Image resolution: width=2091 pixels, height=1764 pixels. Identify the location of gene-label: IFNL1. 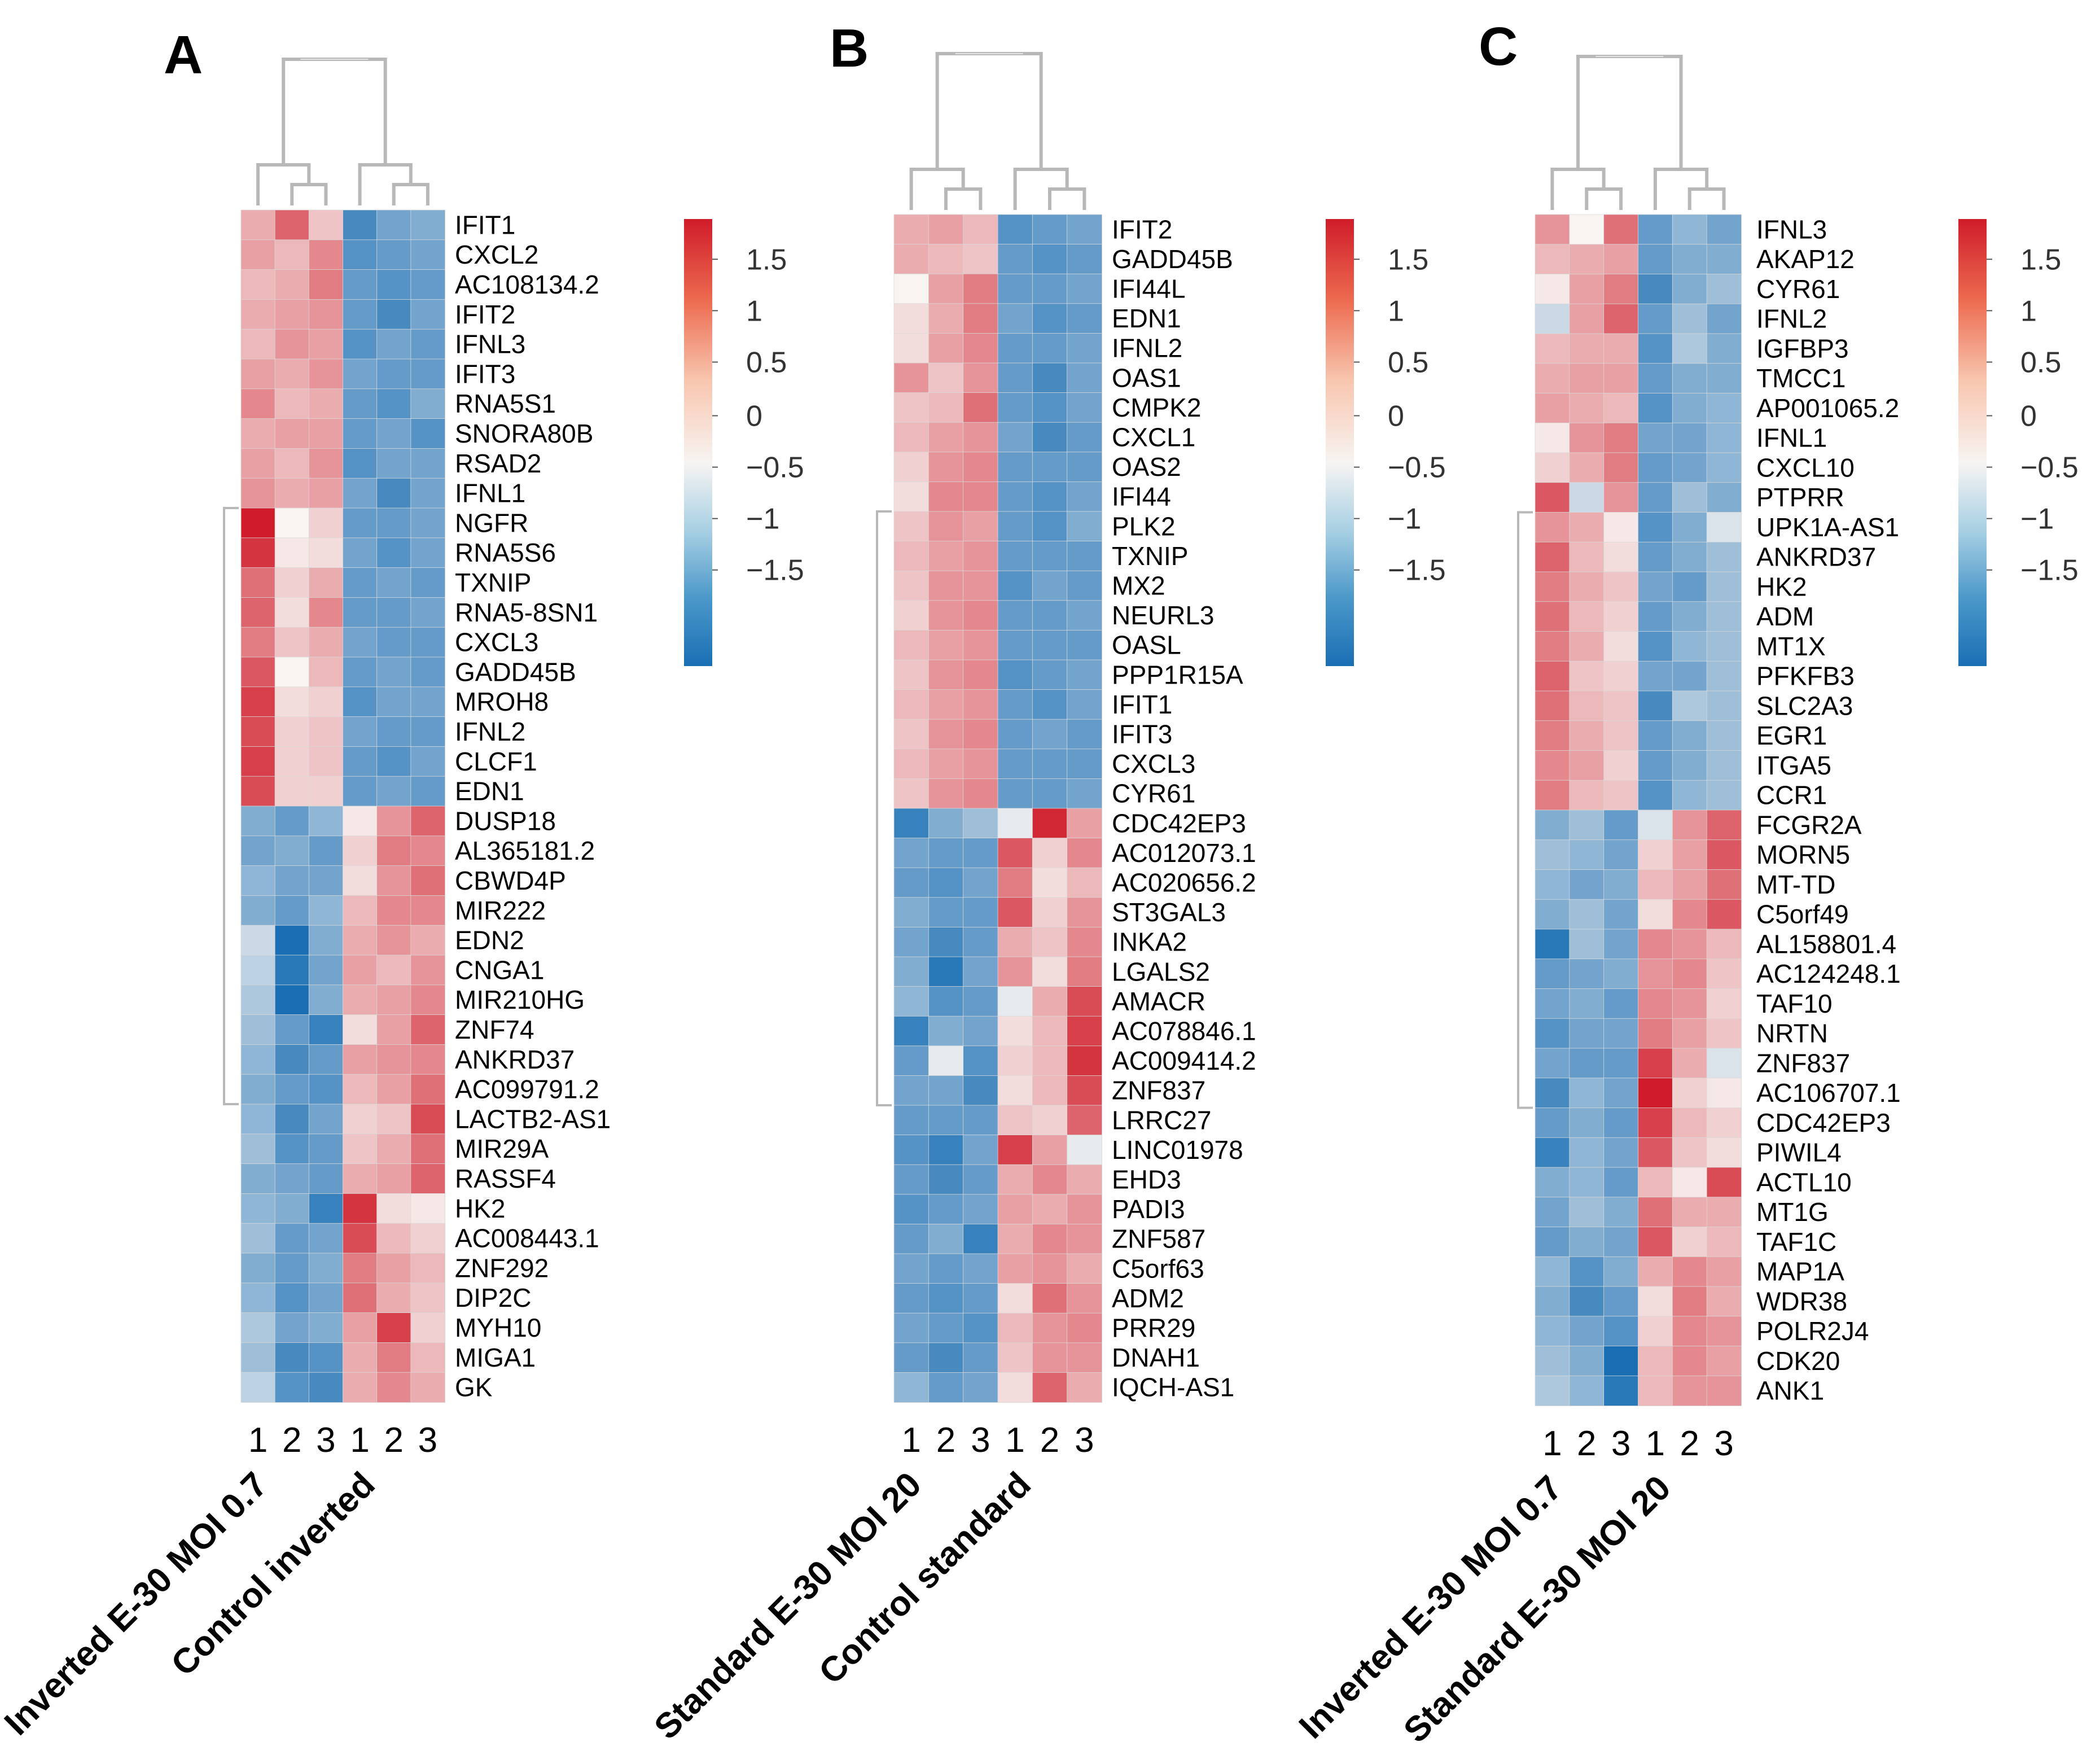
(490, 493).